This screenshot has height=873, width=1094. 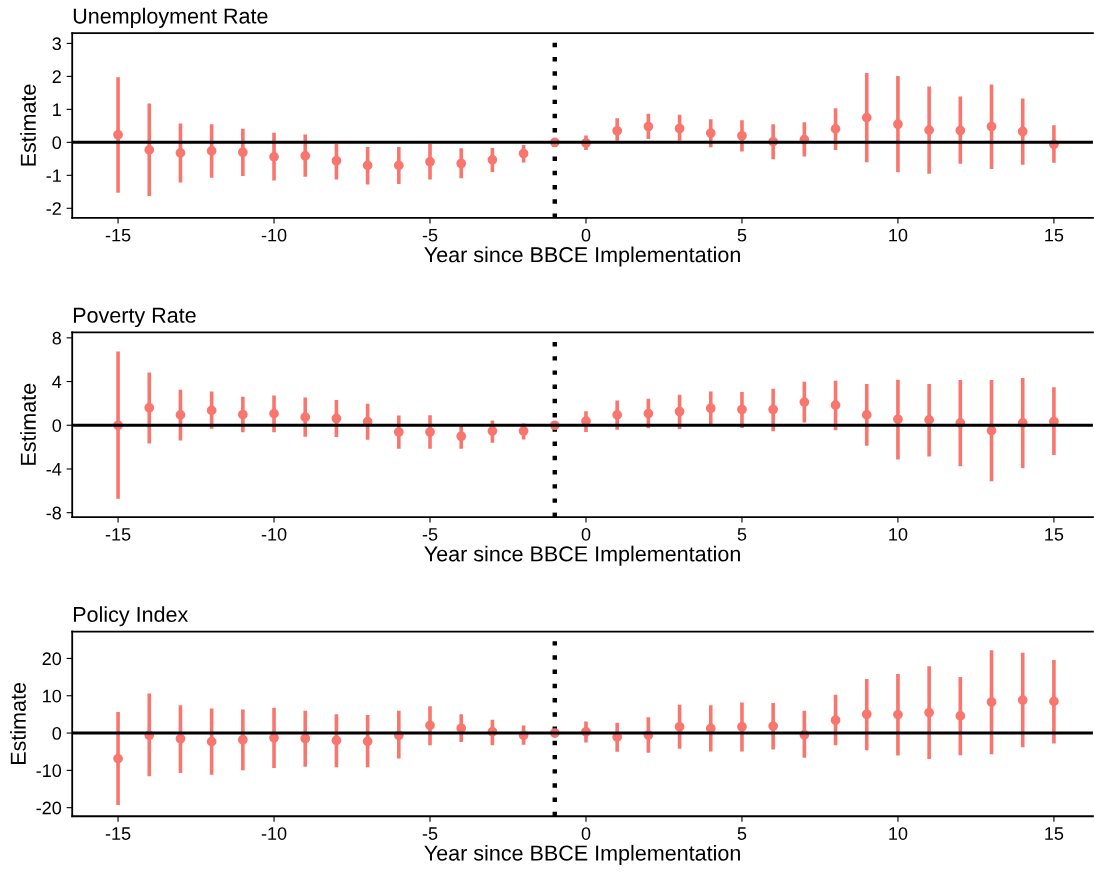 What do you see at coordinates (49, 808) in the screenshot?
I see `y-tick-label: -20` at bounding box center [49, 808].